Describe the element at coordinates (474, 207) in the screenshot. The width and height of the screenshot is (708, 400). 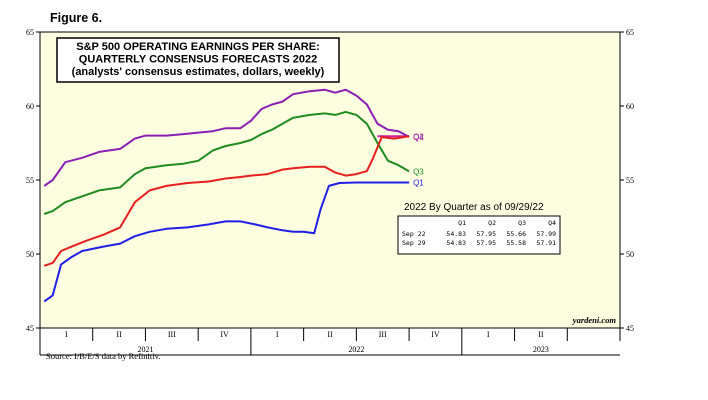
I see `inset-title: 2022 By Quarter as of 09/29/22` at that location.